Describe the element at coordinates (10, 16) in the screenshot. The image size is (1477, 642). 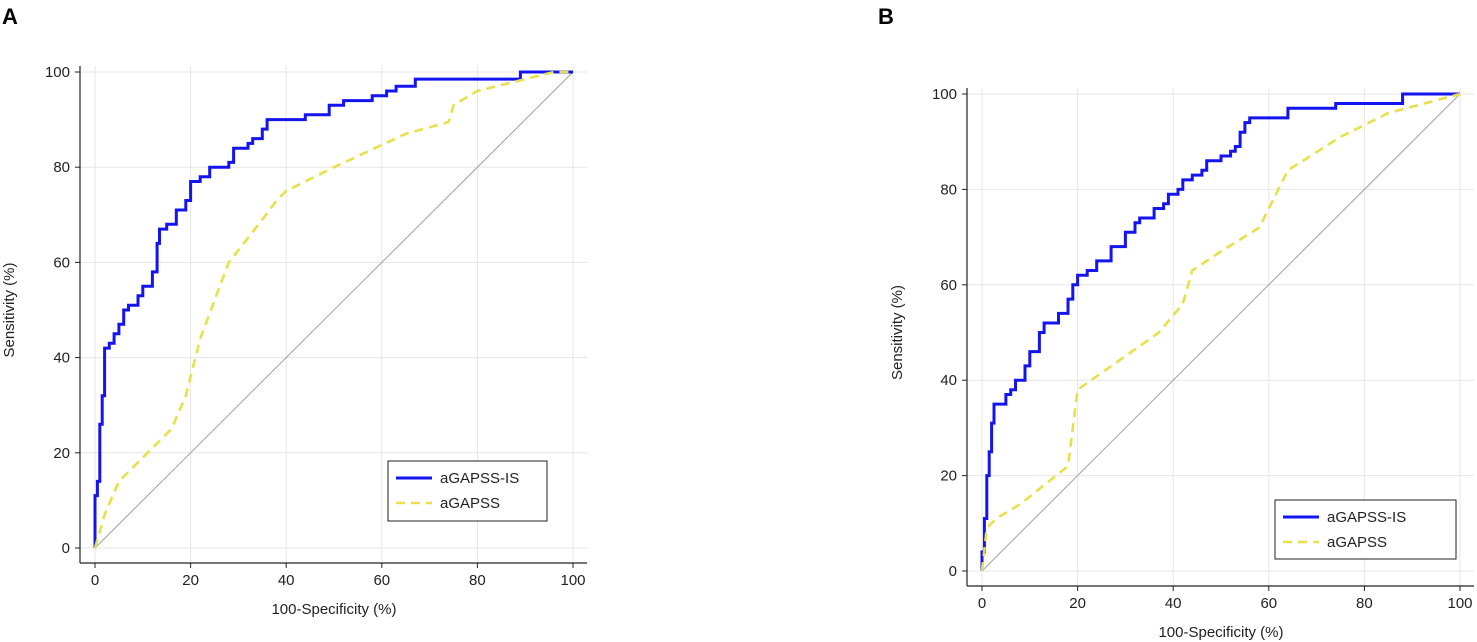
I see `panel-a-letter: A` at that location.